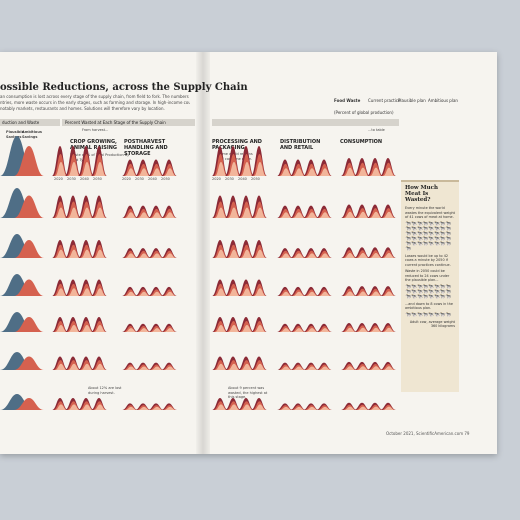  What do you see at coordinates (71, 179) in the screenshot?
I see `year-tick: 2030` at bounding box center [71, 179].